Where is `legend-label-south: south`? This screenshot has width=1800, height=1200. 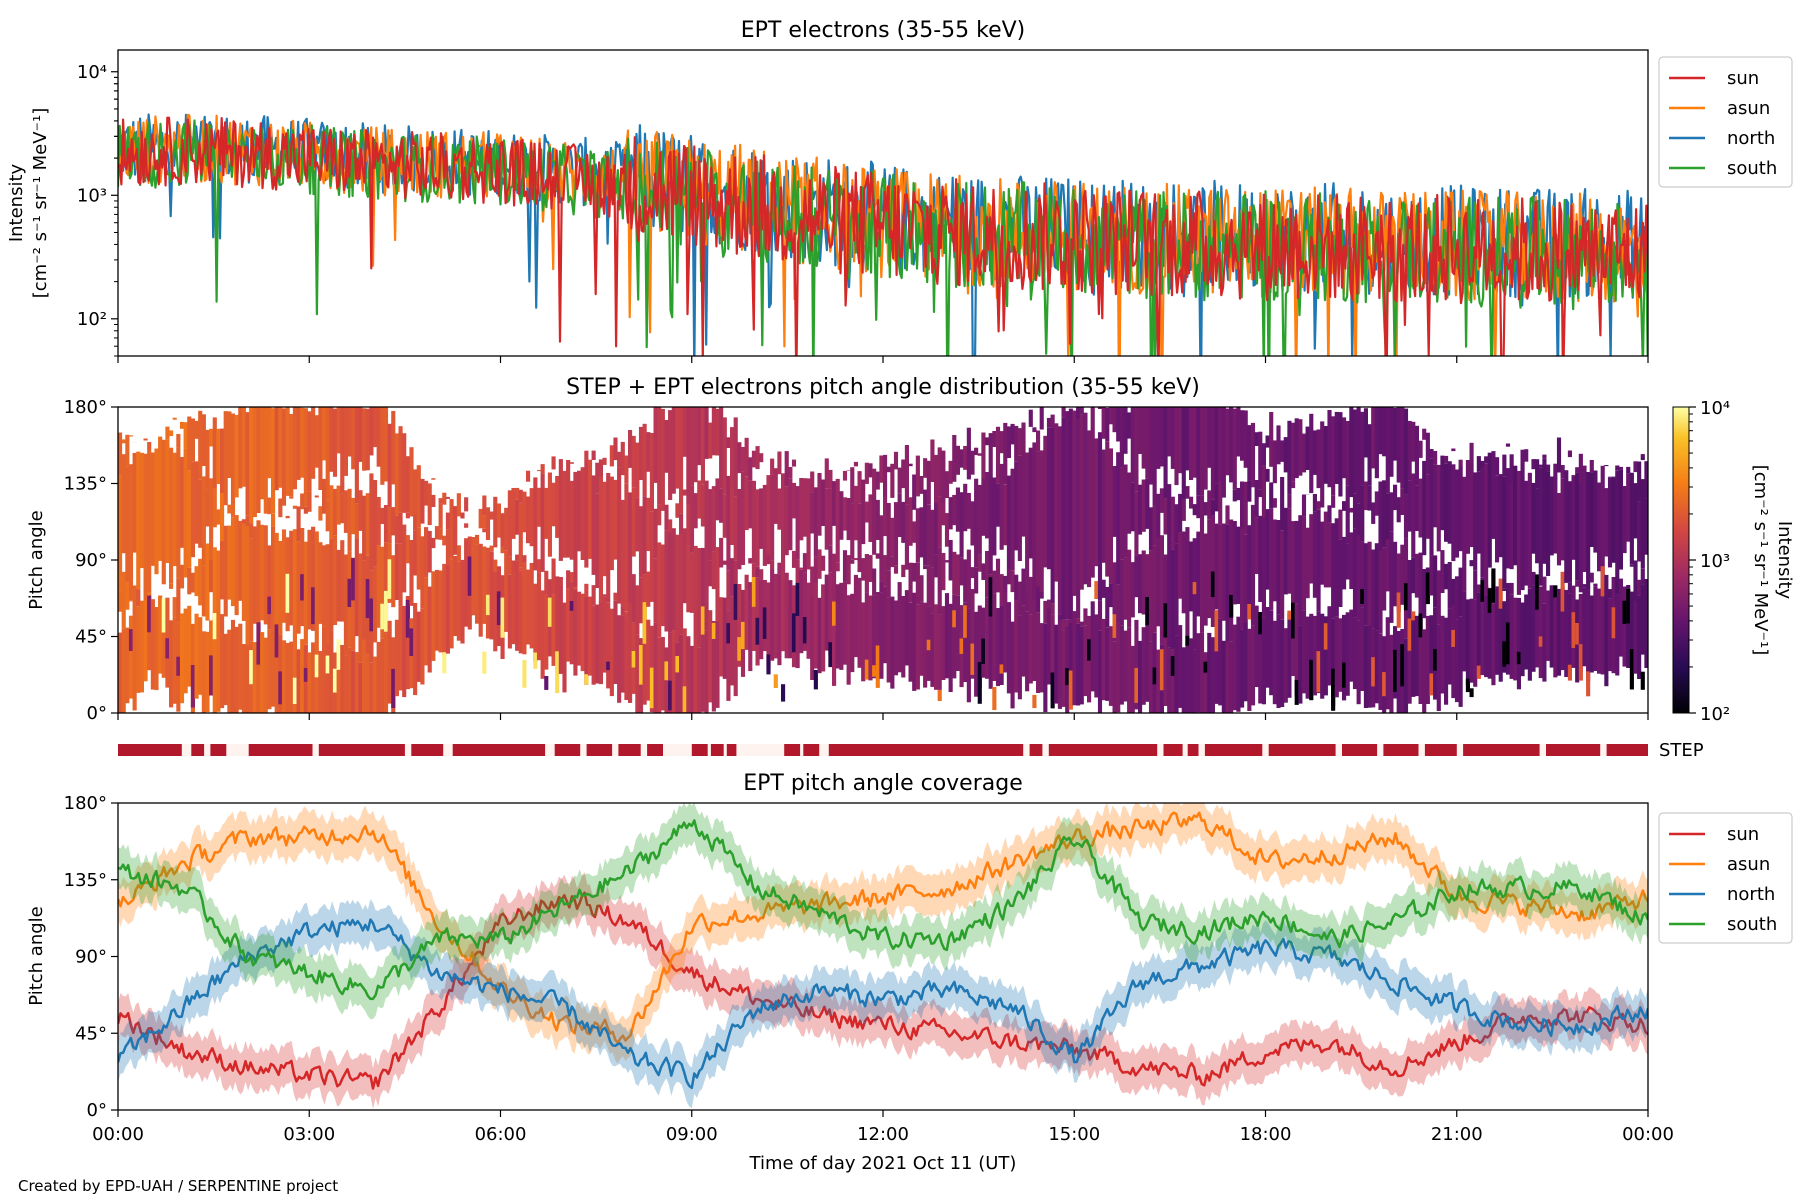
legend-label-south: south is located at coordinates (1752, 924).